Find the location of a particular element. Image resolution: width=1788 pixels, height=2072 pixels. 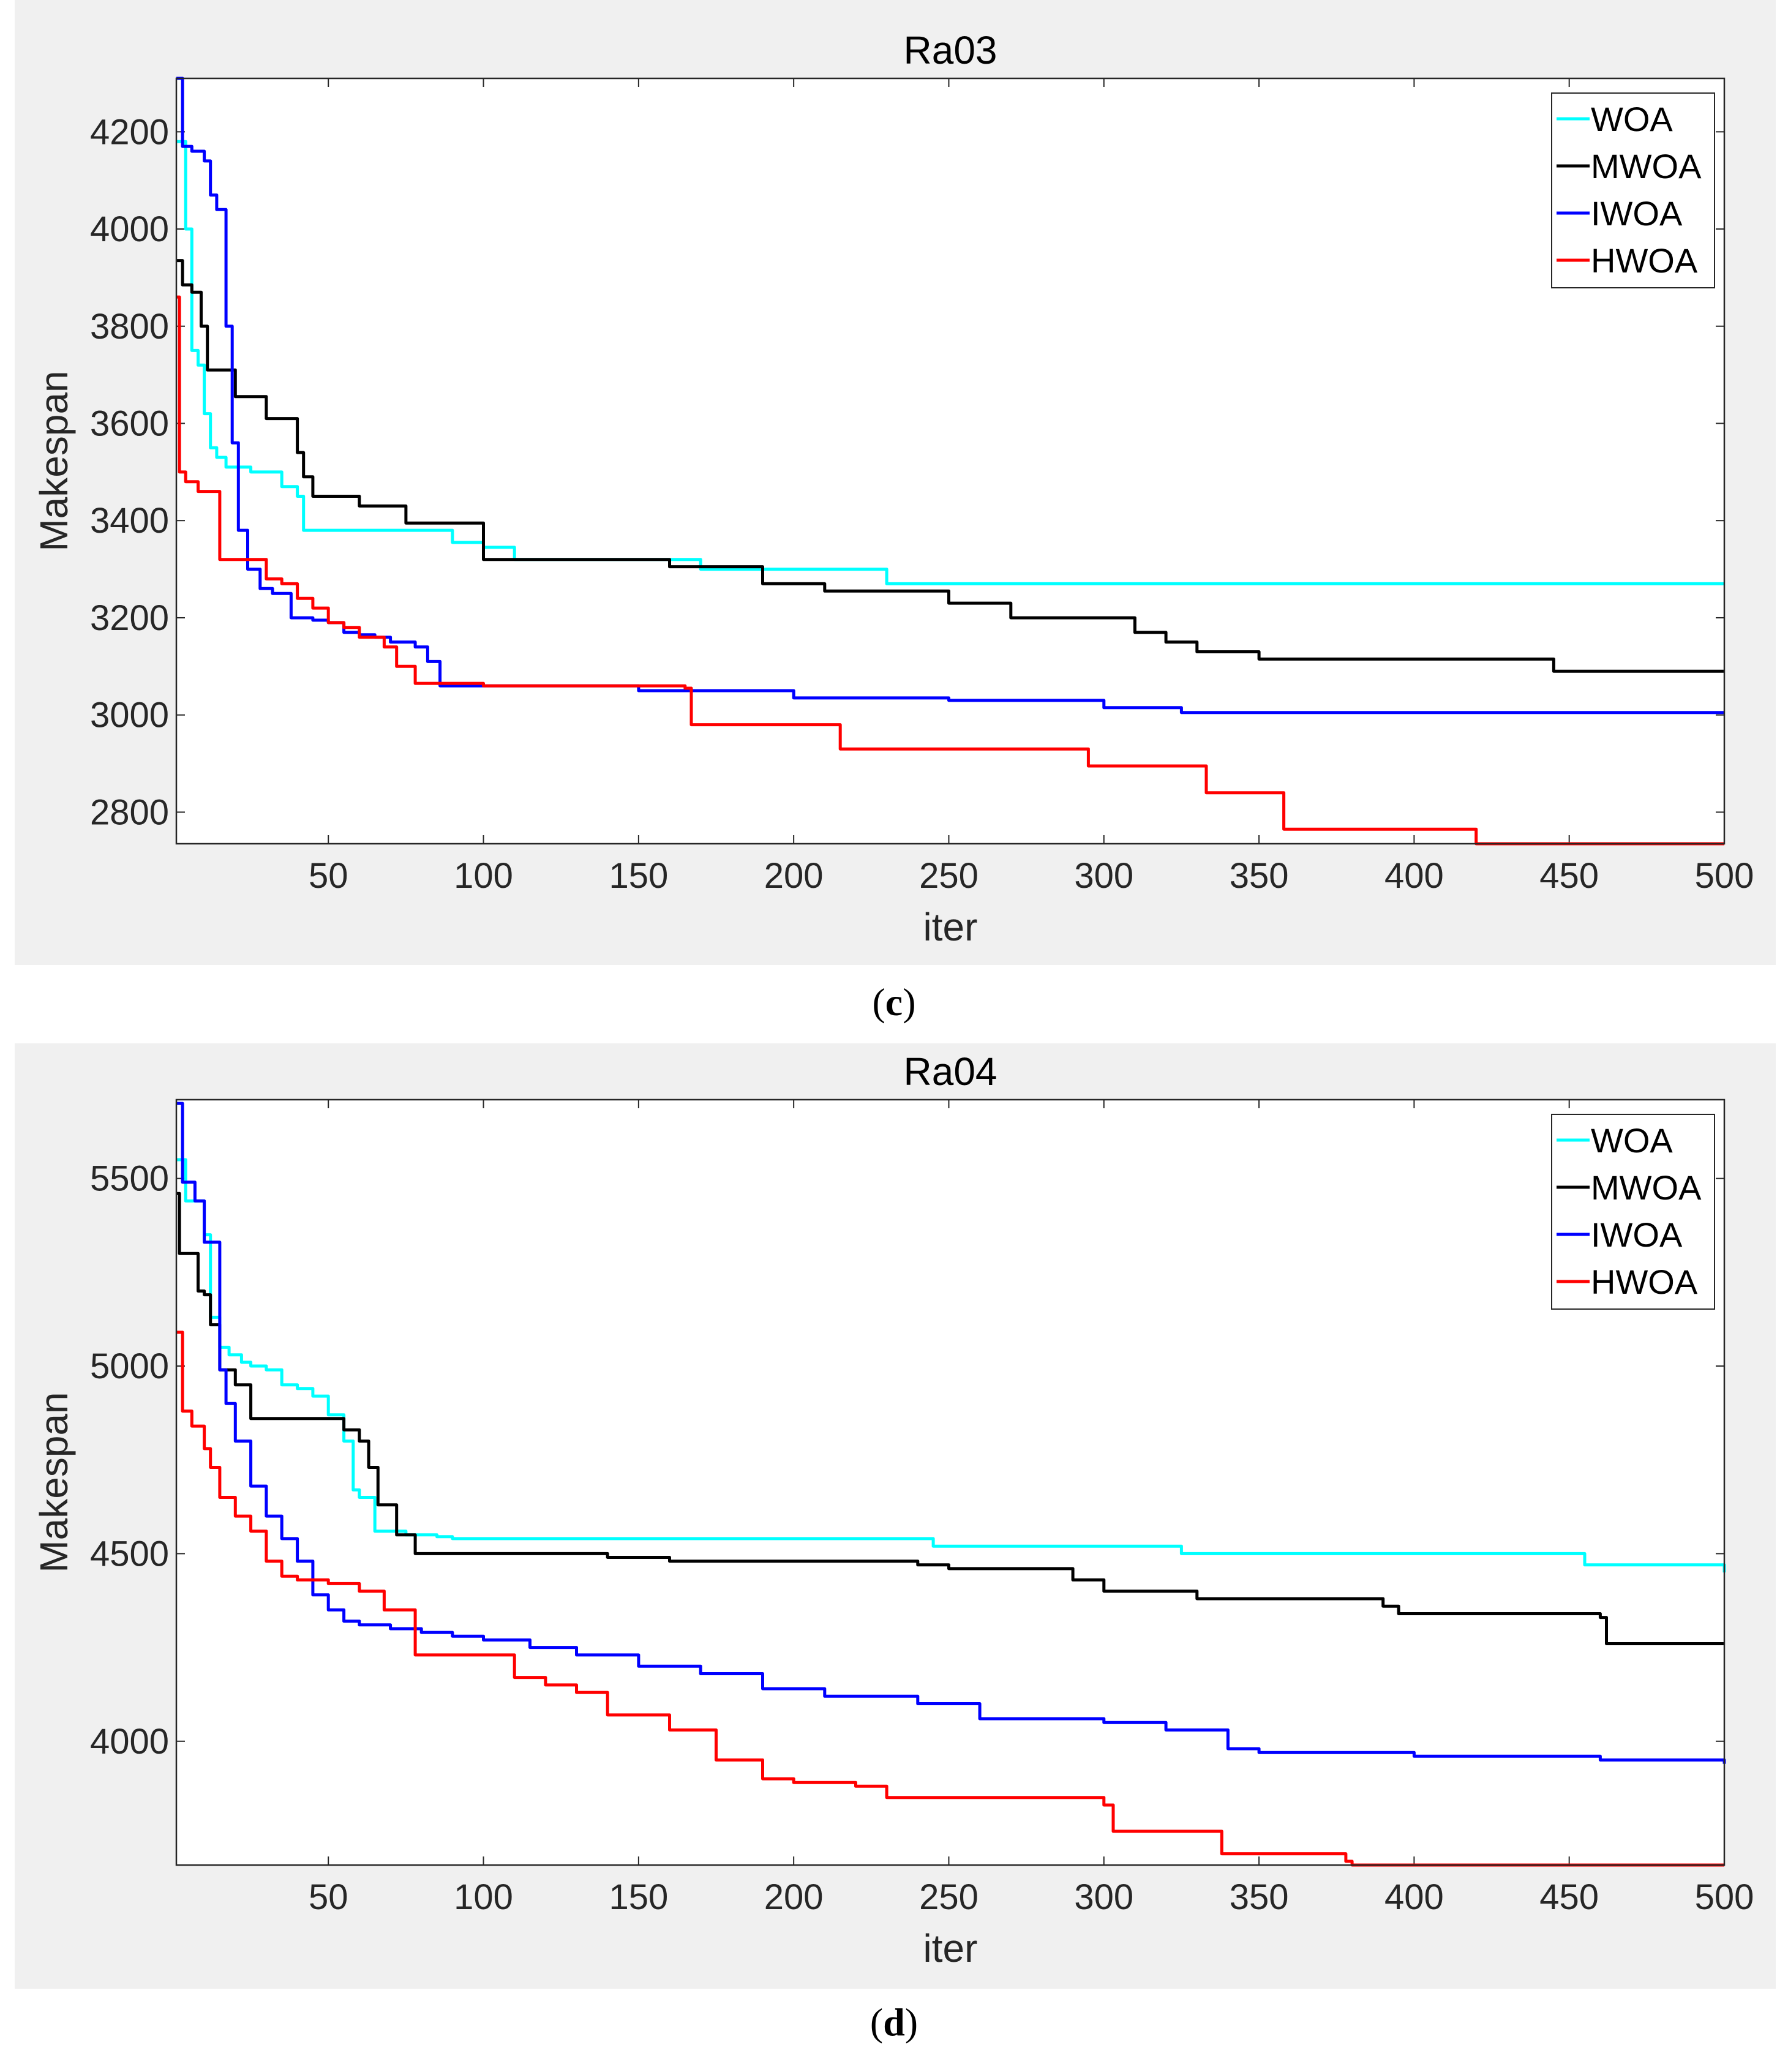

caption-c: (c) is located at coordinates (894, 1002).